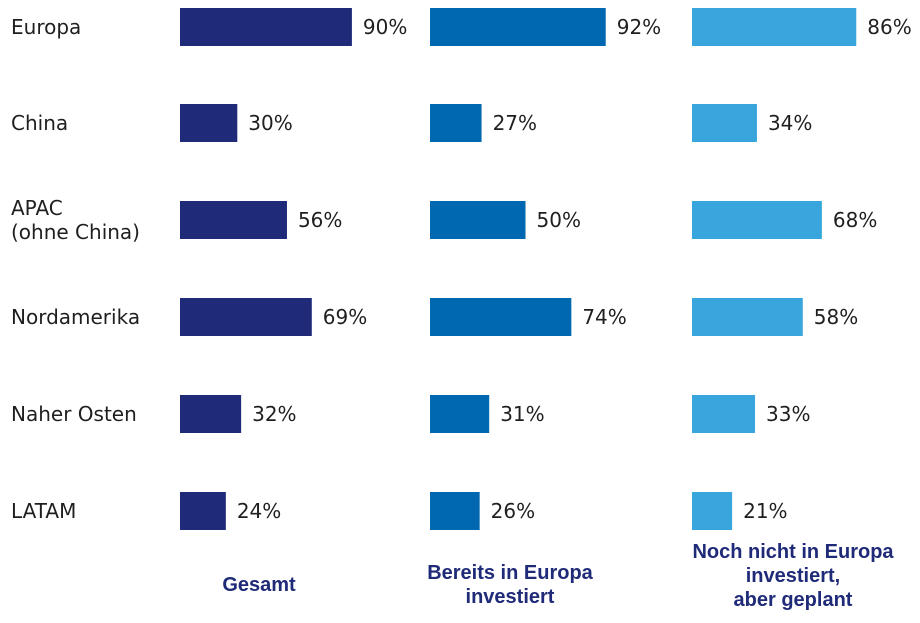 The image size is (920, 623). I want to click on data-label: 92%, so click(639, 27).